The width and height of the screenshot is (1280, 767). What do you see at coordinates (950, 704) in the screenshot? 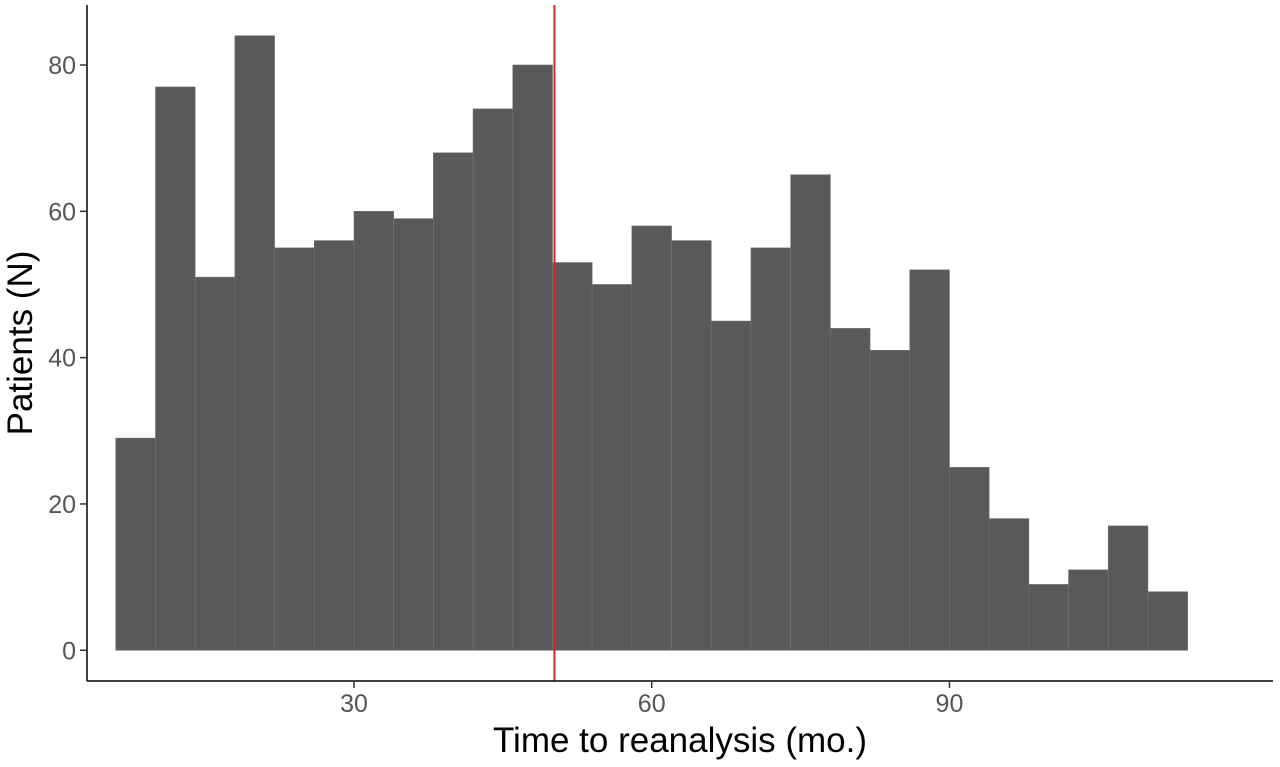
I see `x-tick-label: 90` at bounding box center [950, 704].